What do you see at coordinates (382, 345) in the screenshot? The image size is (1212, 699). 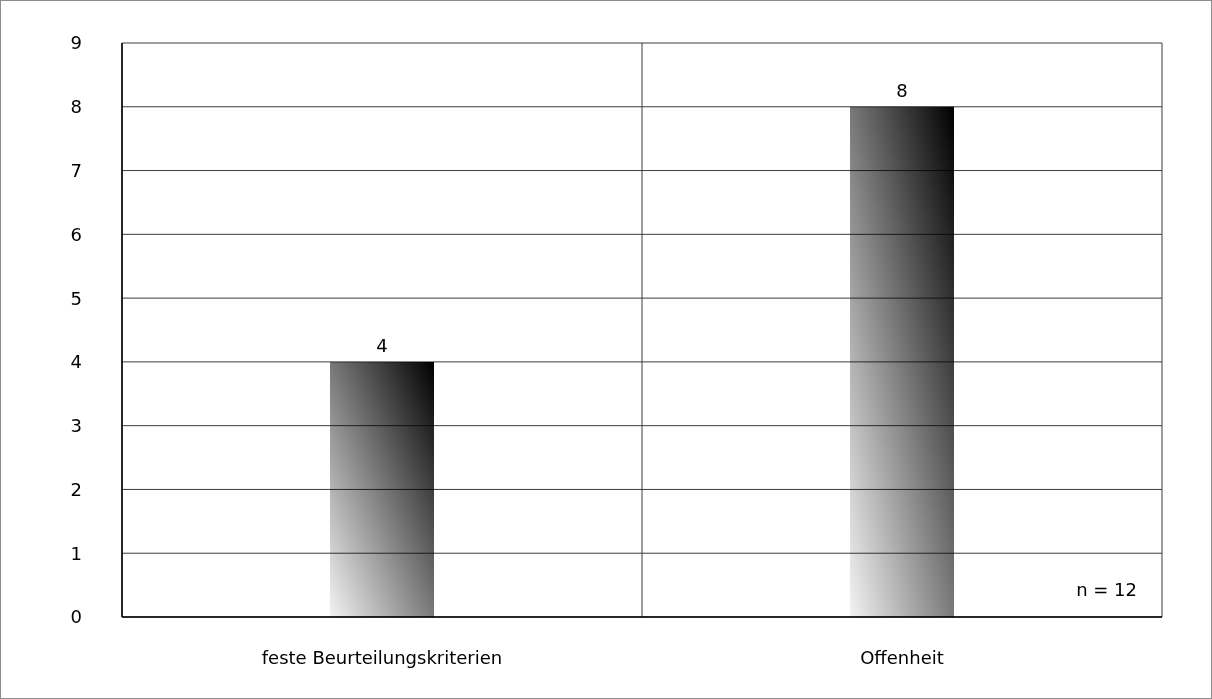 I see `data-label: 4` at bounding box center [382, 345].